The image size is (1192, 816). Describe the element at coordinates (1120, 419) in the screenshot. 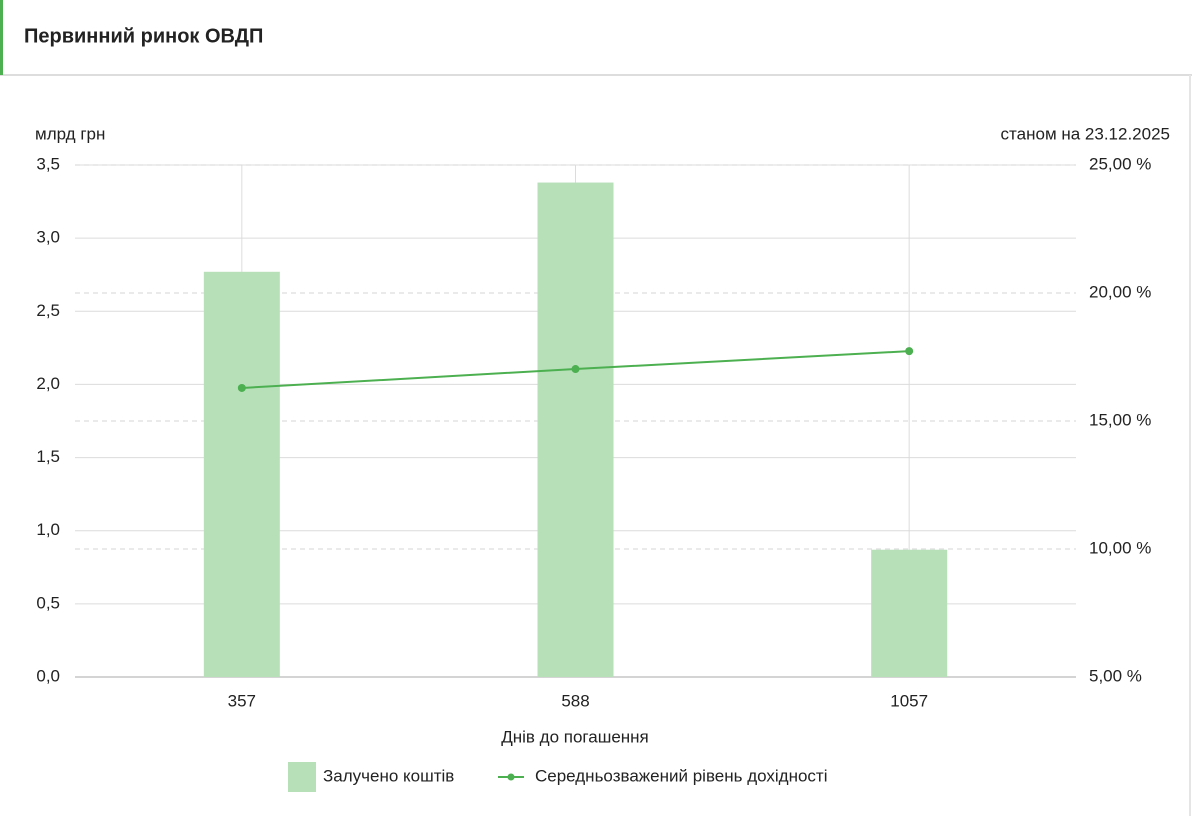

I see `y2-tick-label: 15,00 %` at that location.